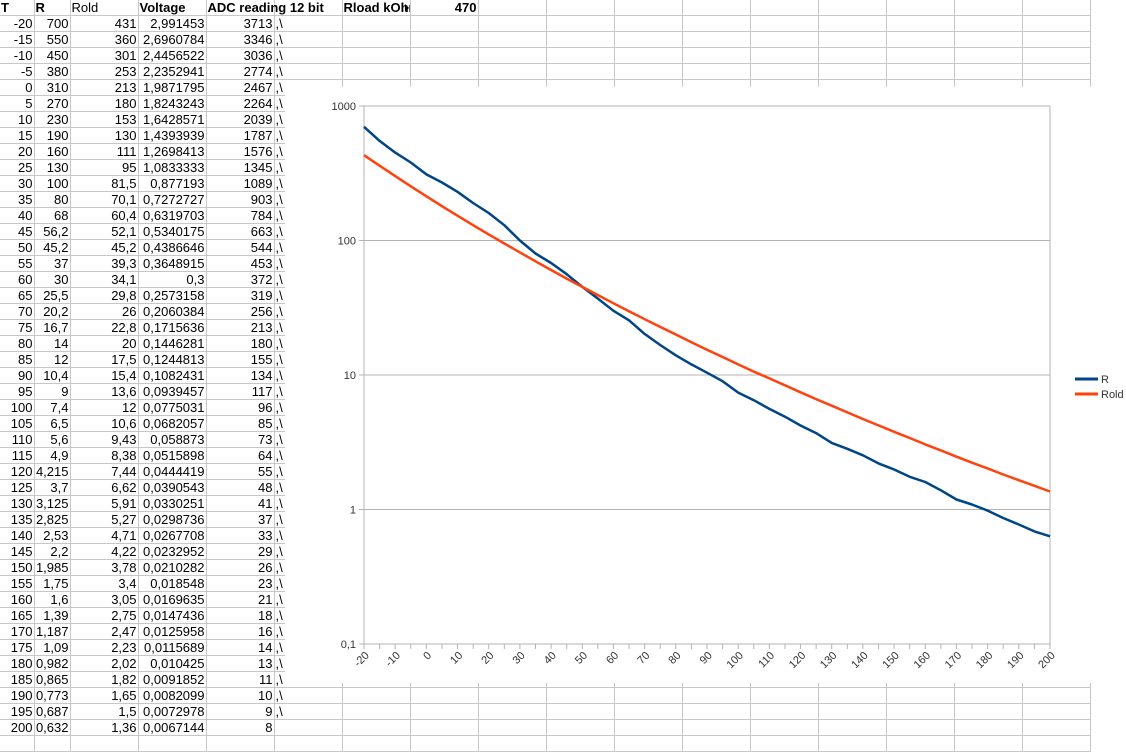  What do you see at coordinates (172, 711) in the screenshot?
I see `data-cell: 0,0072978` at bounding box center [172, 711].